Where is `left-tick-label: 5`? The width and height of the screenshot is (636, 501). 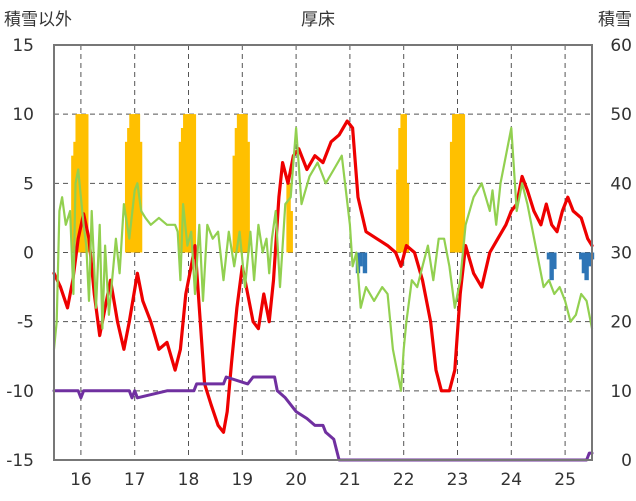
left-tick-label: 5 is located at coordinates (28, 184).